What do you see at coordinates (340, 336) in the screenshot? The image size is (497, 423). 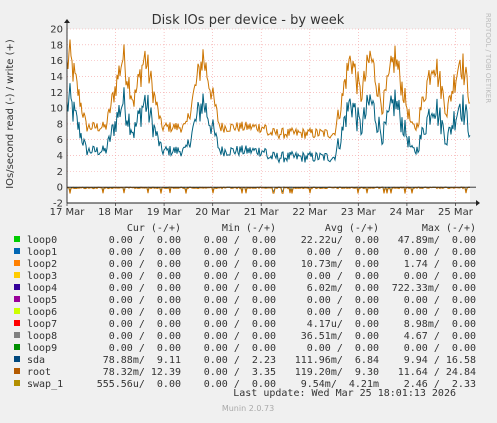 I see `legend-avg-loop8: 36.51m/ 0.00` at bounding box center [340, 336].